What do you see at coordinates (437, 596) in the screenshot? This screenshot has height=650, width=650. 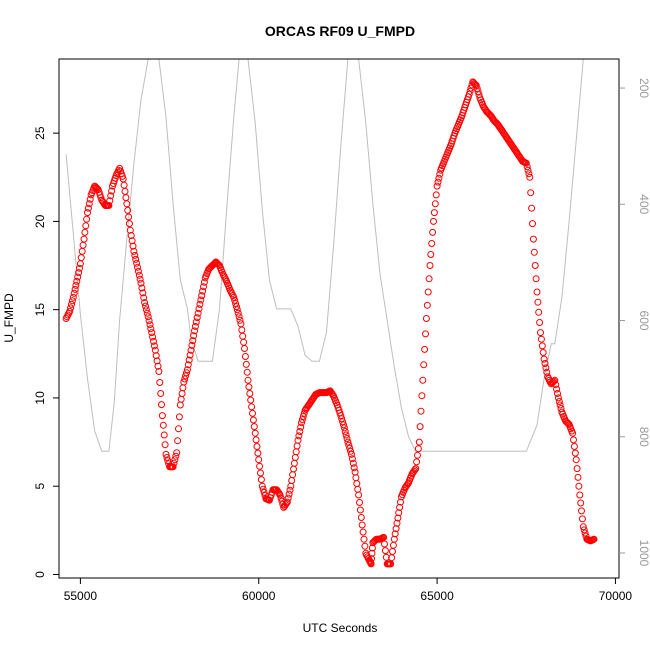 I see `x-tick-label: 65000` at bounding box center [437, 596].